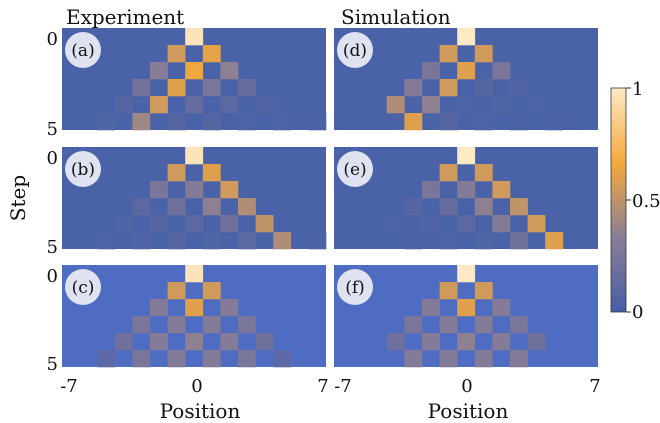  Describe the element at coordinates (18, 198) in the screenshot. I see `y-axis-label: Step` at that location.